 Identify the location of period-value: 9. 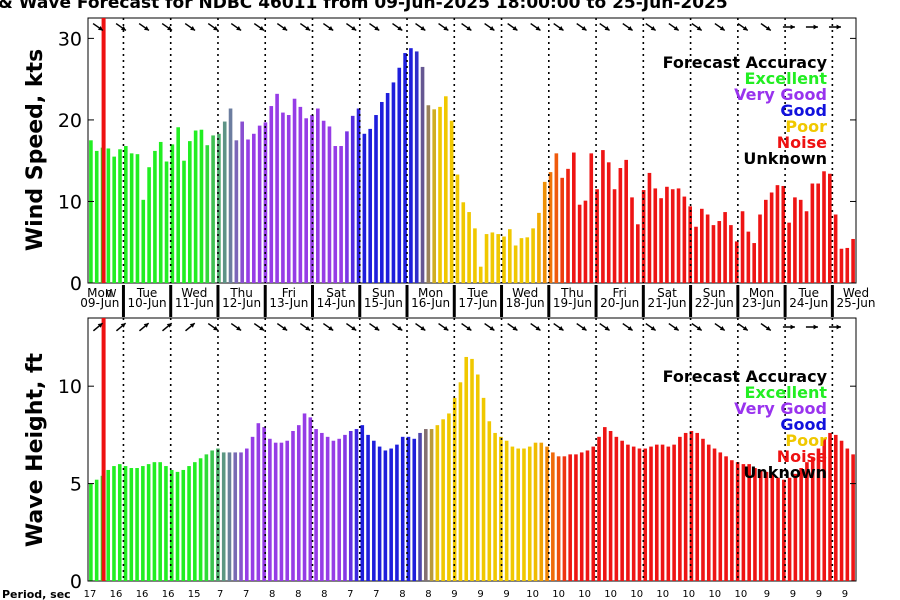
(767, 594).